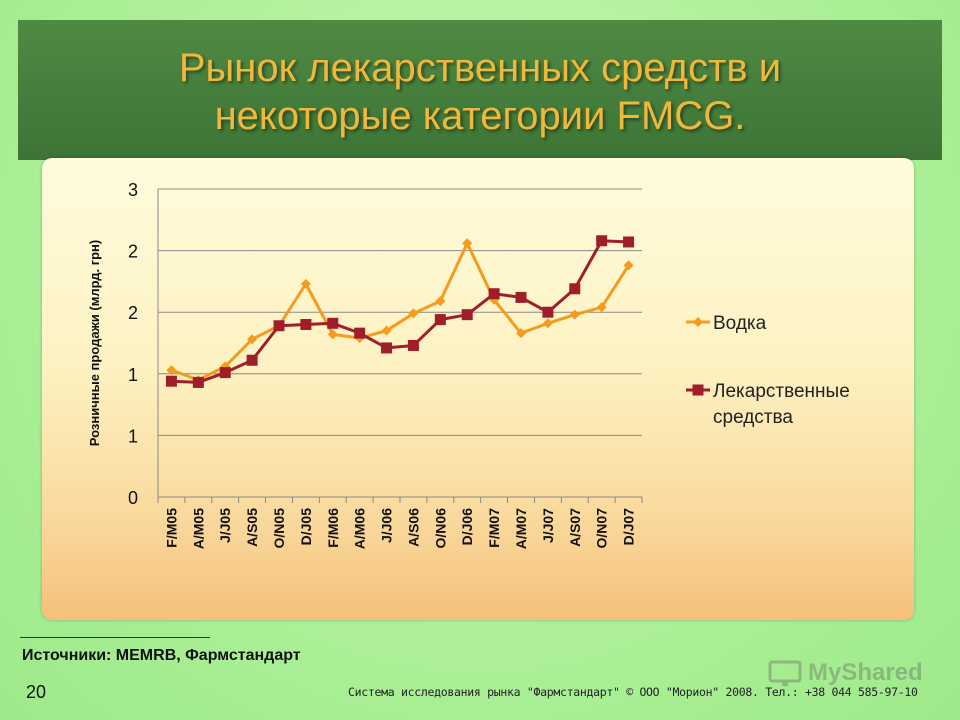  Describe the element at coordinates (387, 525) in the screenshot. I see `x-tick-label: J/J06` at that location.